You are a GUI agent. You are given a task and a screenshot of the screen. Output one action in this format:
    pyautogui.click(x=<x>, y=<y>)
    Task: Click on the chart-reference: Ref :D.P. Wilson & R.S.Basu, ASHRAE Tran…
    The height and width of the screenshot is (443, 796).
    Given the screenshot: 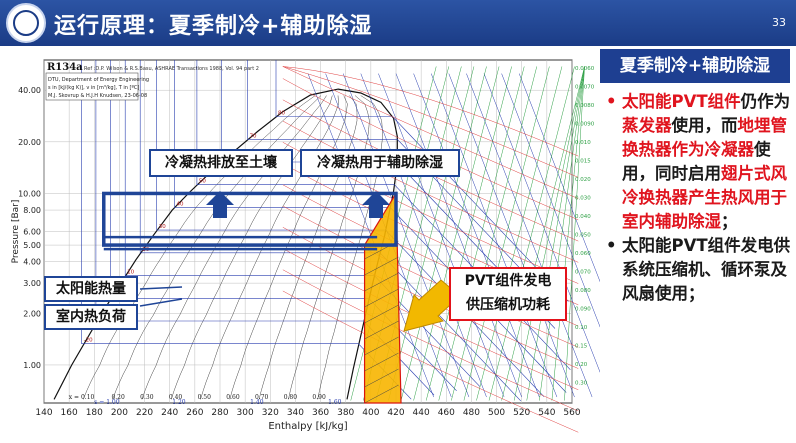 What is the action you would take?
    pyautogui.click(x=171, y=69)
    